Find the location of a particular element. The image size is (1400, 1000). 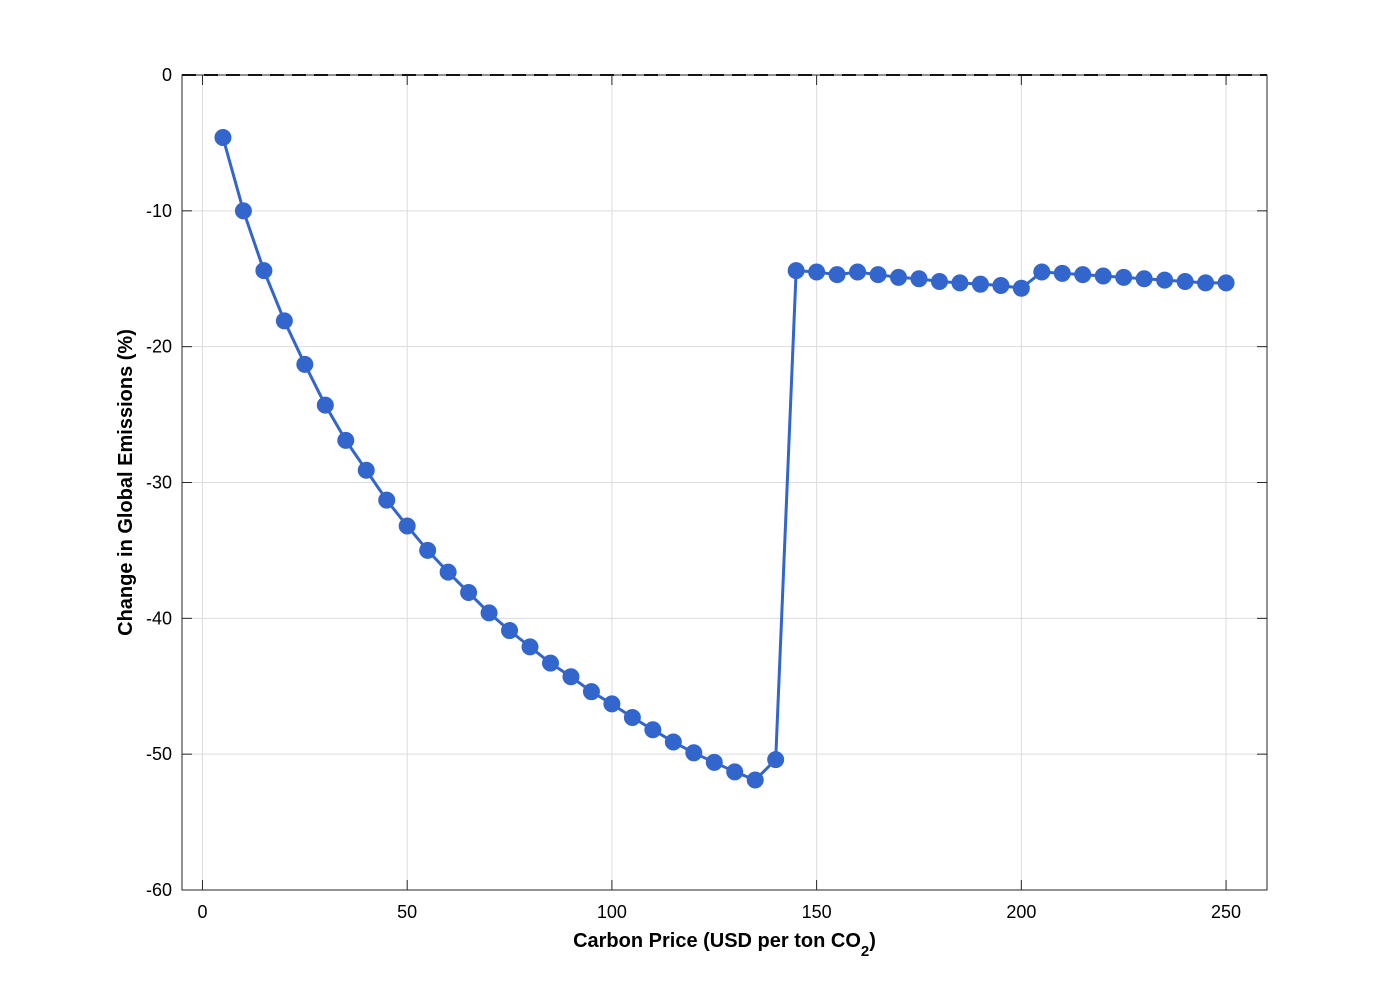

y-tick-label: -10 is located at coordinates (159, 211).